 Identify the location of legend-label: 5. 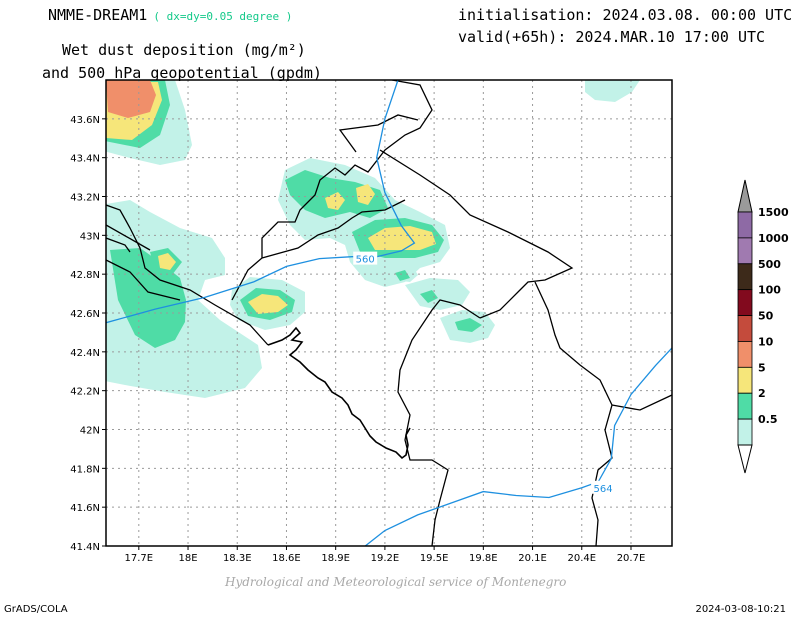
(762, 367).